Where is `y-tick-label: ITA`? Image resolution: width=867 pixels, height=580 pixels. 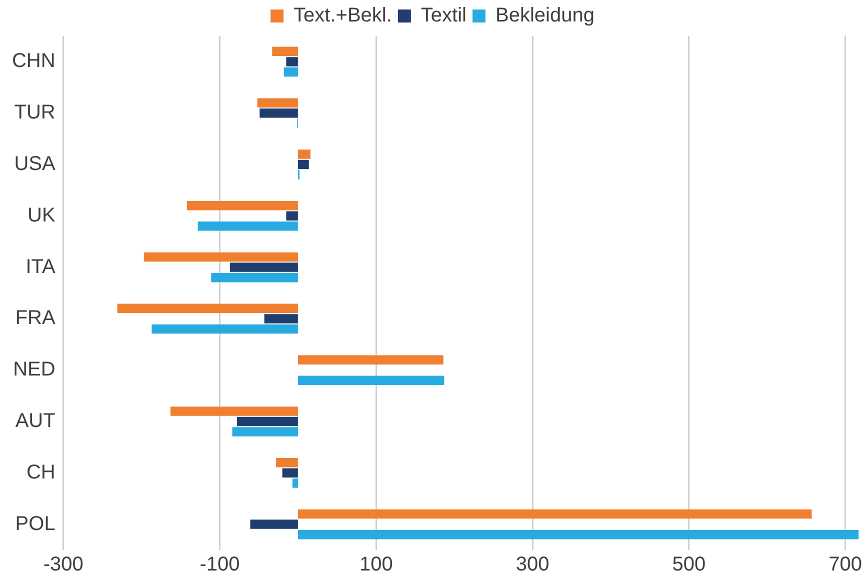 y-tick-label: ITA is located at coordinates (41, 267).